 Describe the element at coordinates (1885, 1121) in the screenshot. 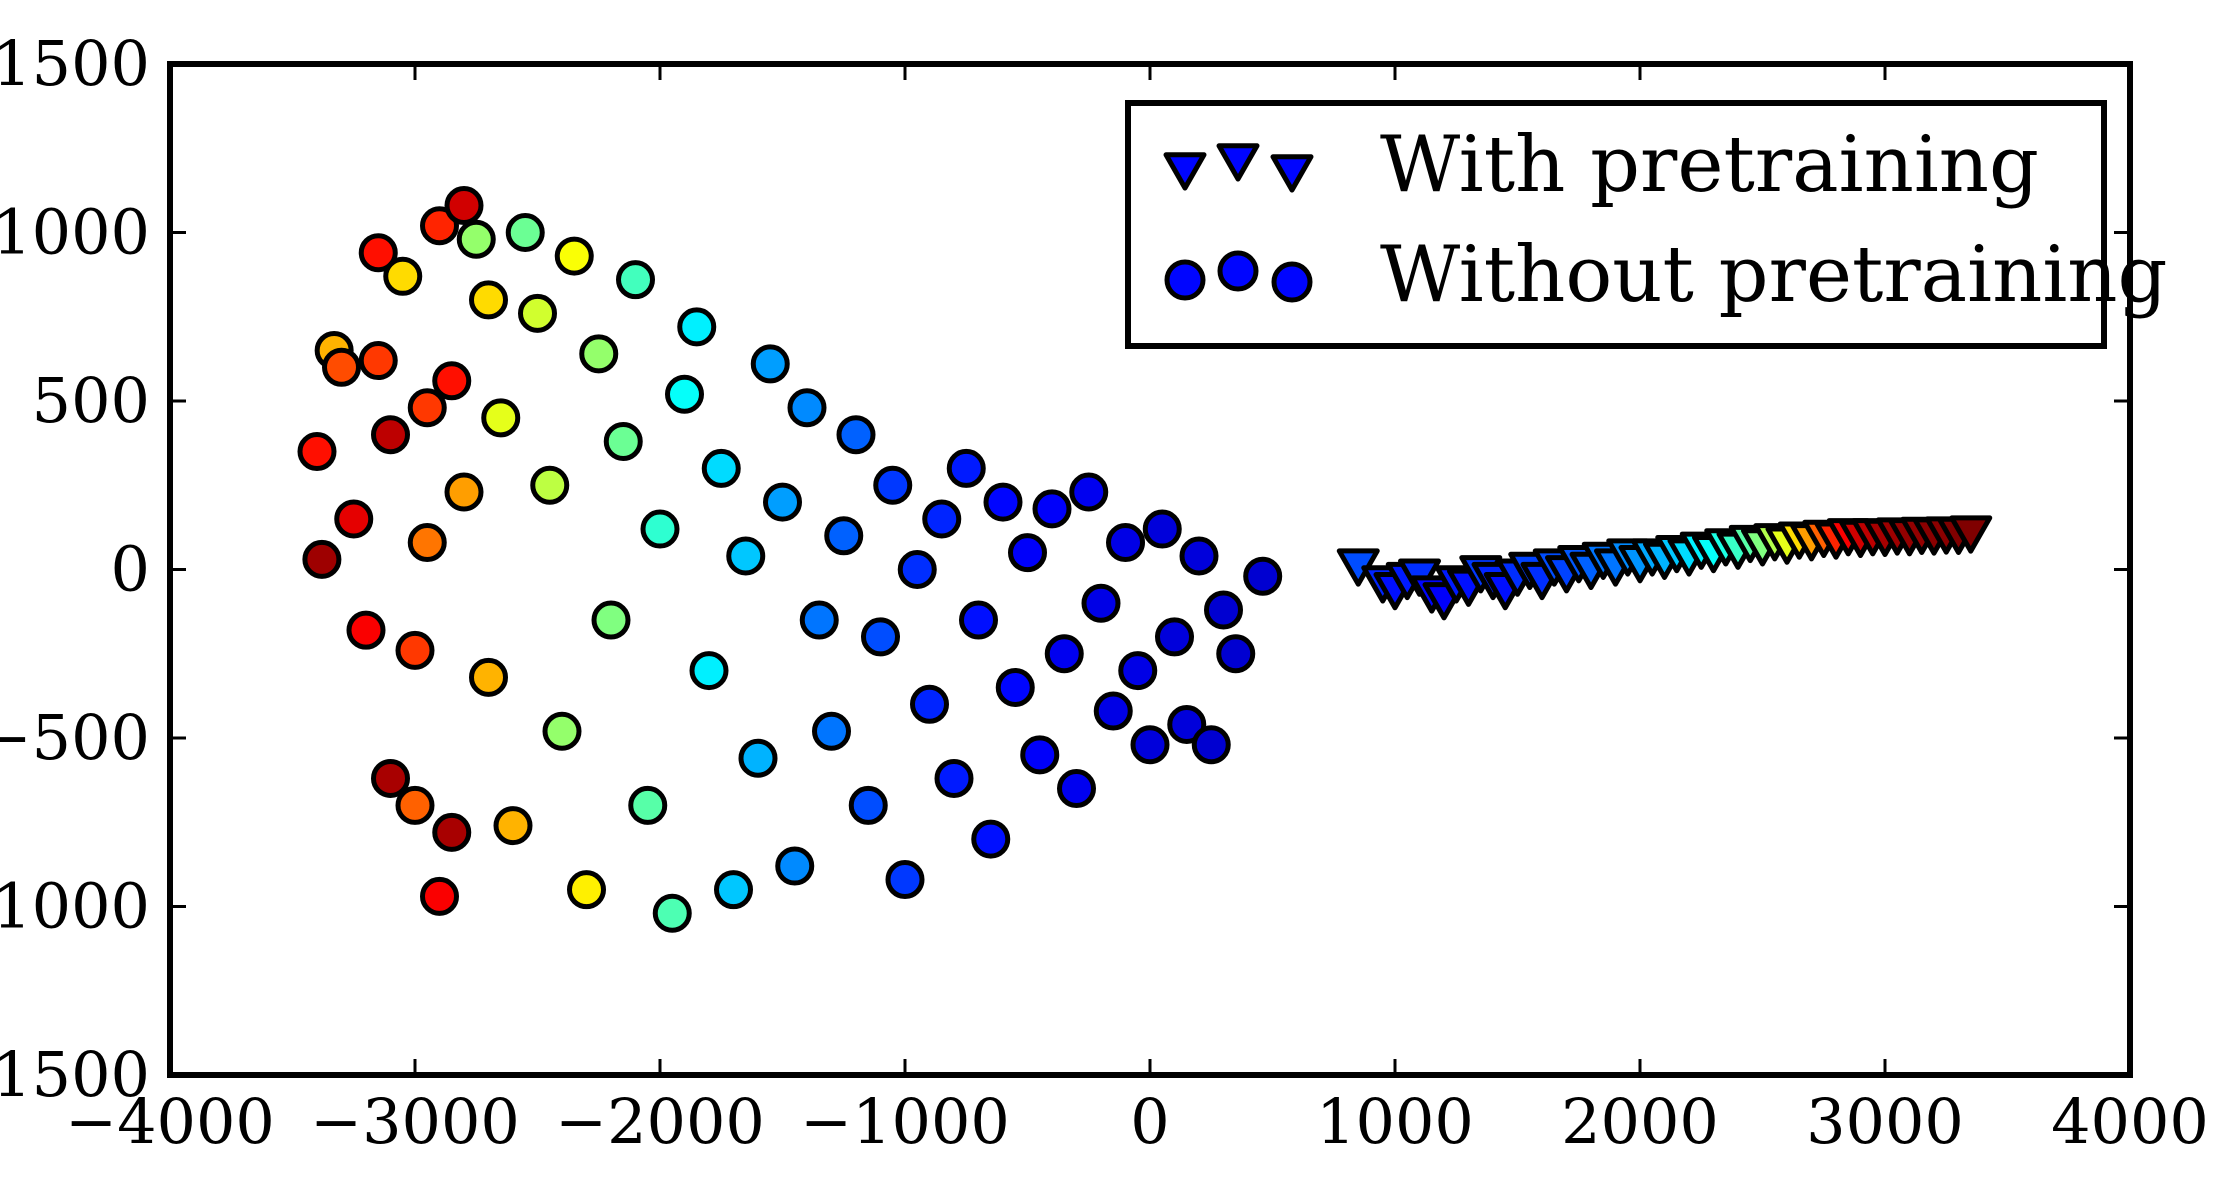

I see `x-tick-label: 3000` at that location.